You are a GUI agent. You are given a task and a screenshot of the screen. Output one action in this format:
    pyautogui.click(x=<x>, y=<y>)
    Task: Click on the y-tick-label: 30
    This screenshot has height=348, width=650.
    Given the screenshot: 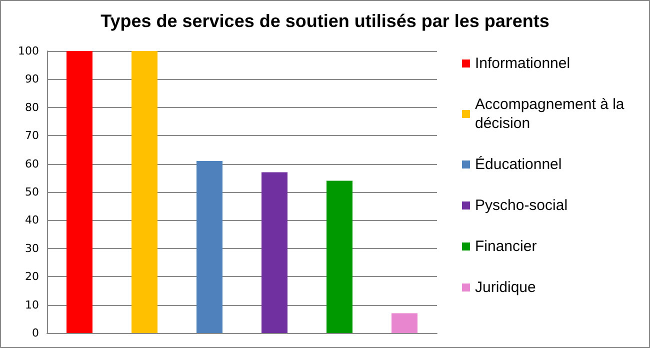 What is the action you would take?
    pyautogui.click(x=32, y=248)
    